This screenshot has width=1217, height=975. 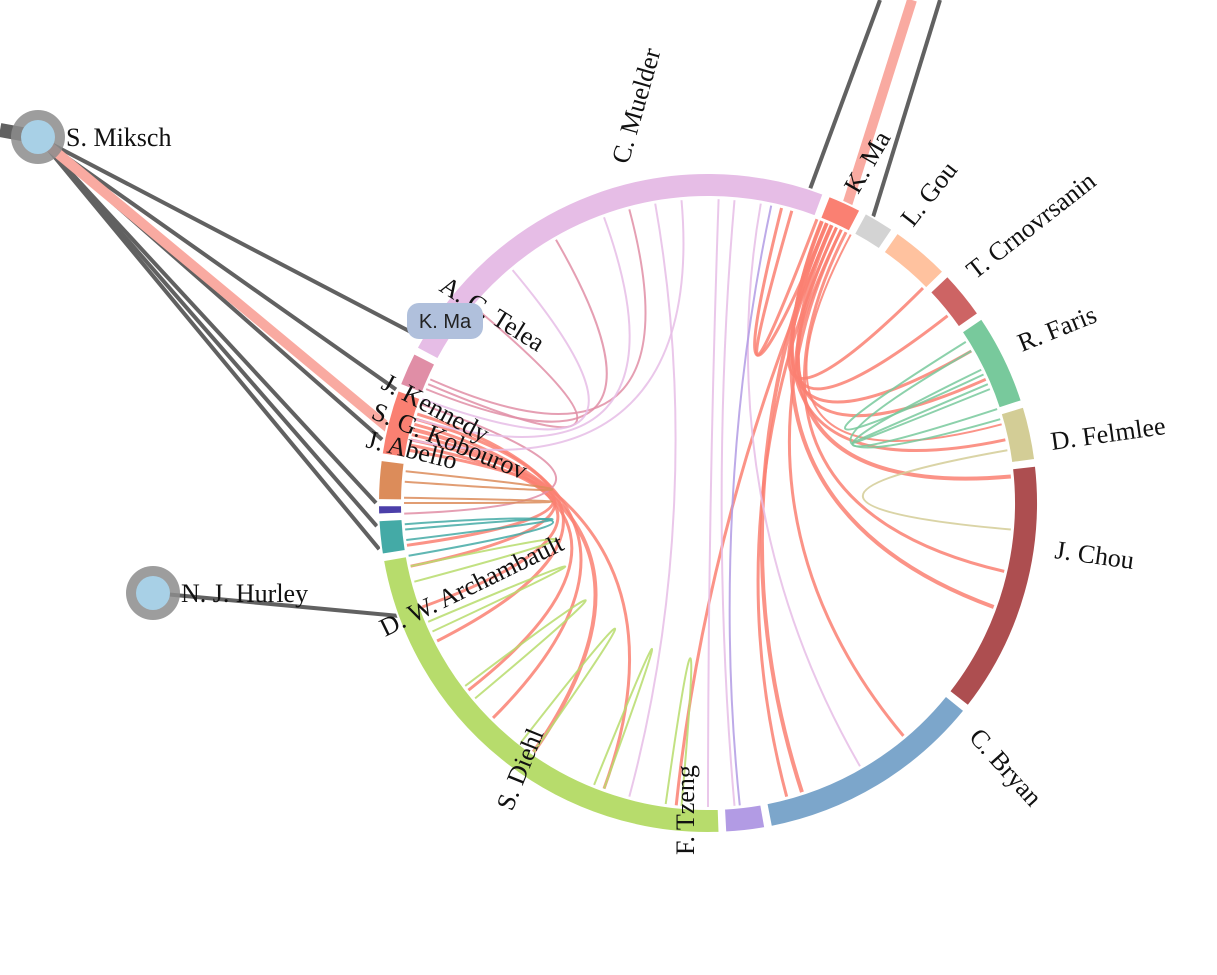 What do you see at coordinates (993, 586) in the screenshot?
I see `ring-segment-c-bryan` at bounding box center [993, 586].